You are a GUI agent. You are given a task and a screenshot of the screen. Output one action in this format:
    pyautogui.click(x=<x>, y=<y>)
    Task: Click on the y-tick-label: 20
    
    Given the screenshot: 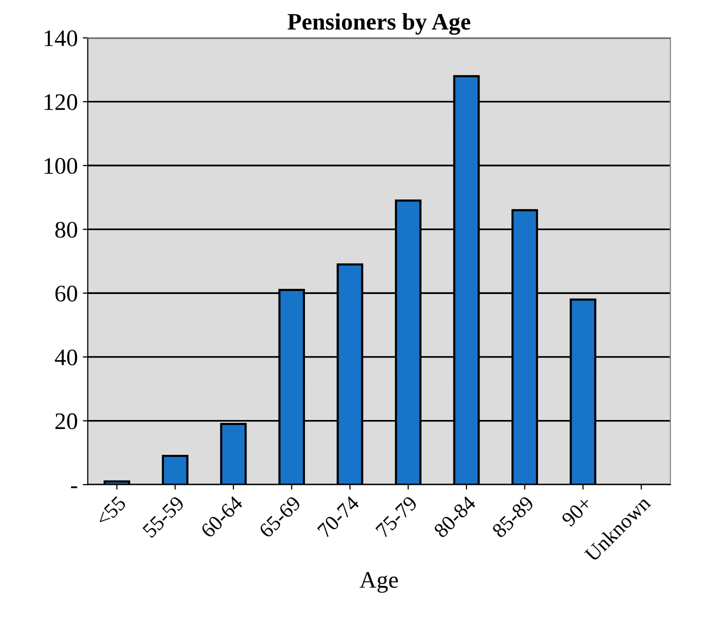 What is the action you would take?
    pyautogui.click(x=66, y=421)
    